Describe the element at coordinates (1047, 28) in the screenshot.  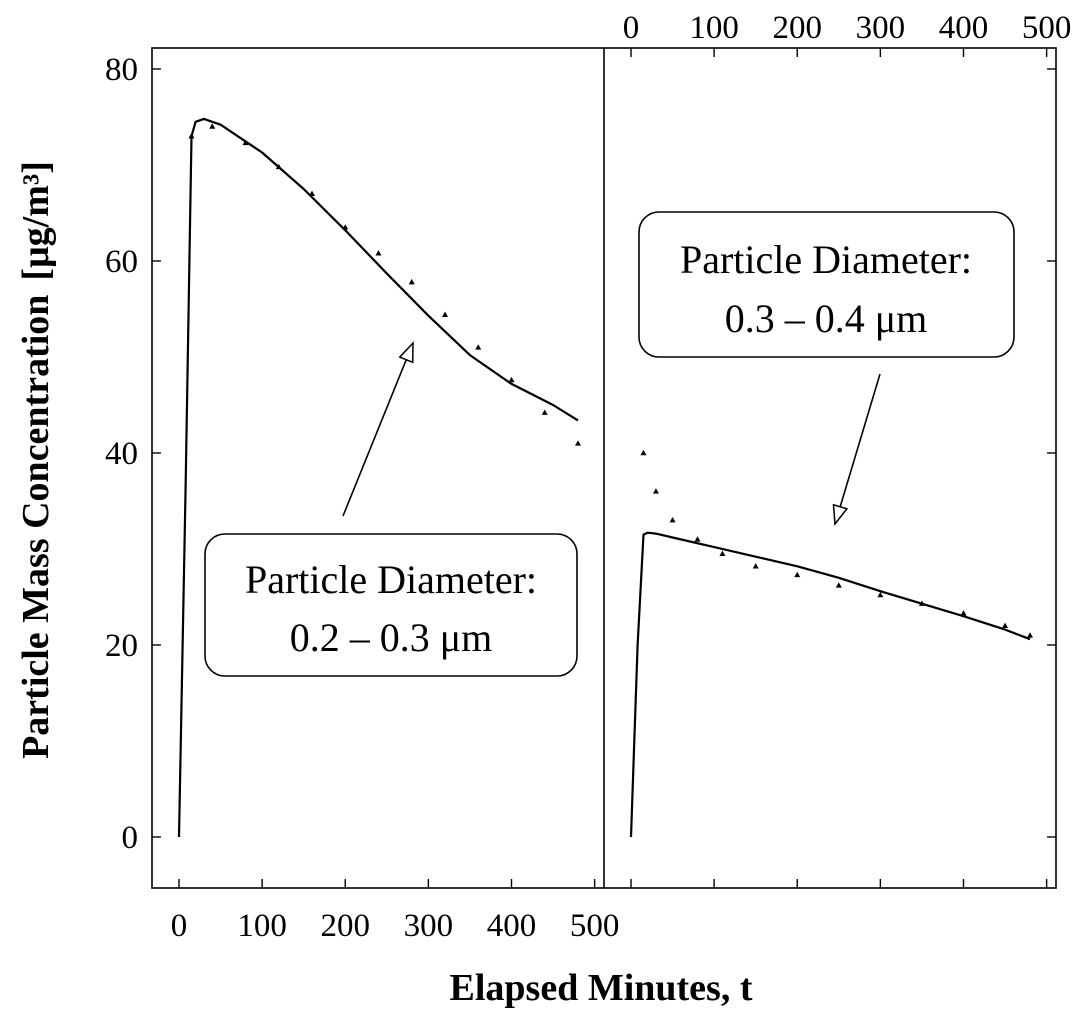
I see `x-tick-label-right-500: 500` at that location.